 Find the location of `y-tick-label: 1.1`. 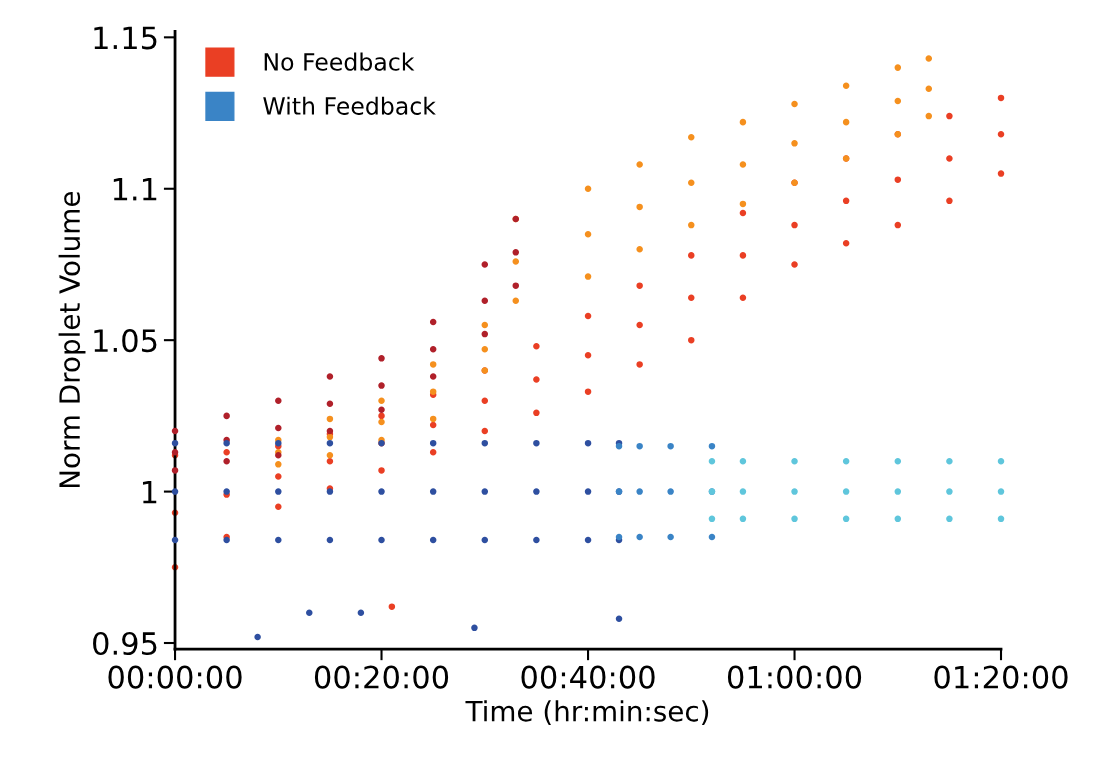

y-tick-label: 1.1 is located at coordinates (135, 189).